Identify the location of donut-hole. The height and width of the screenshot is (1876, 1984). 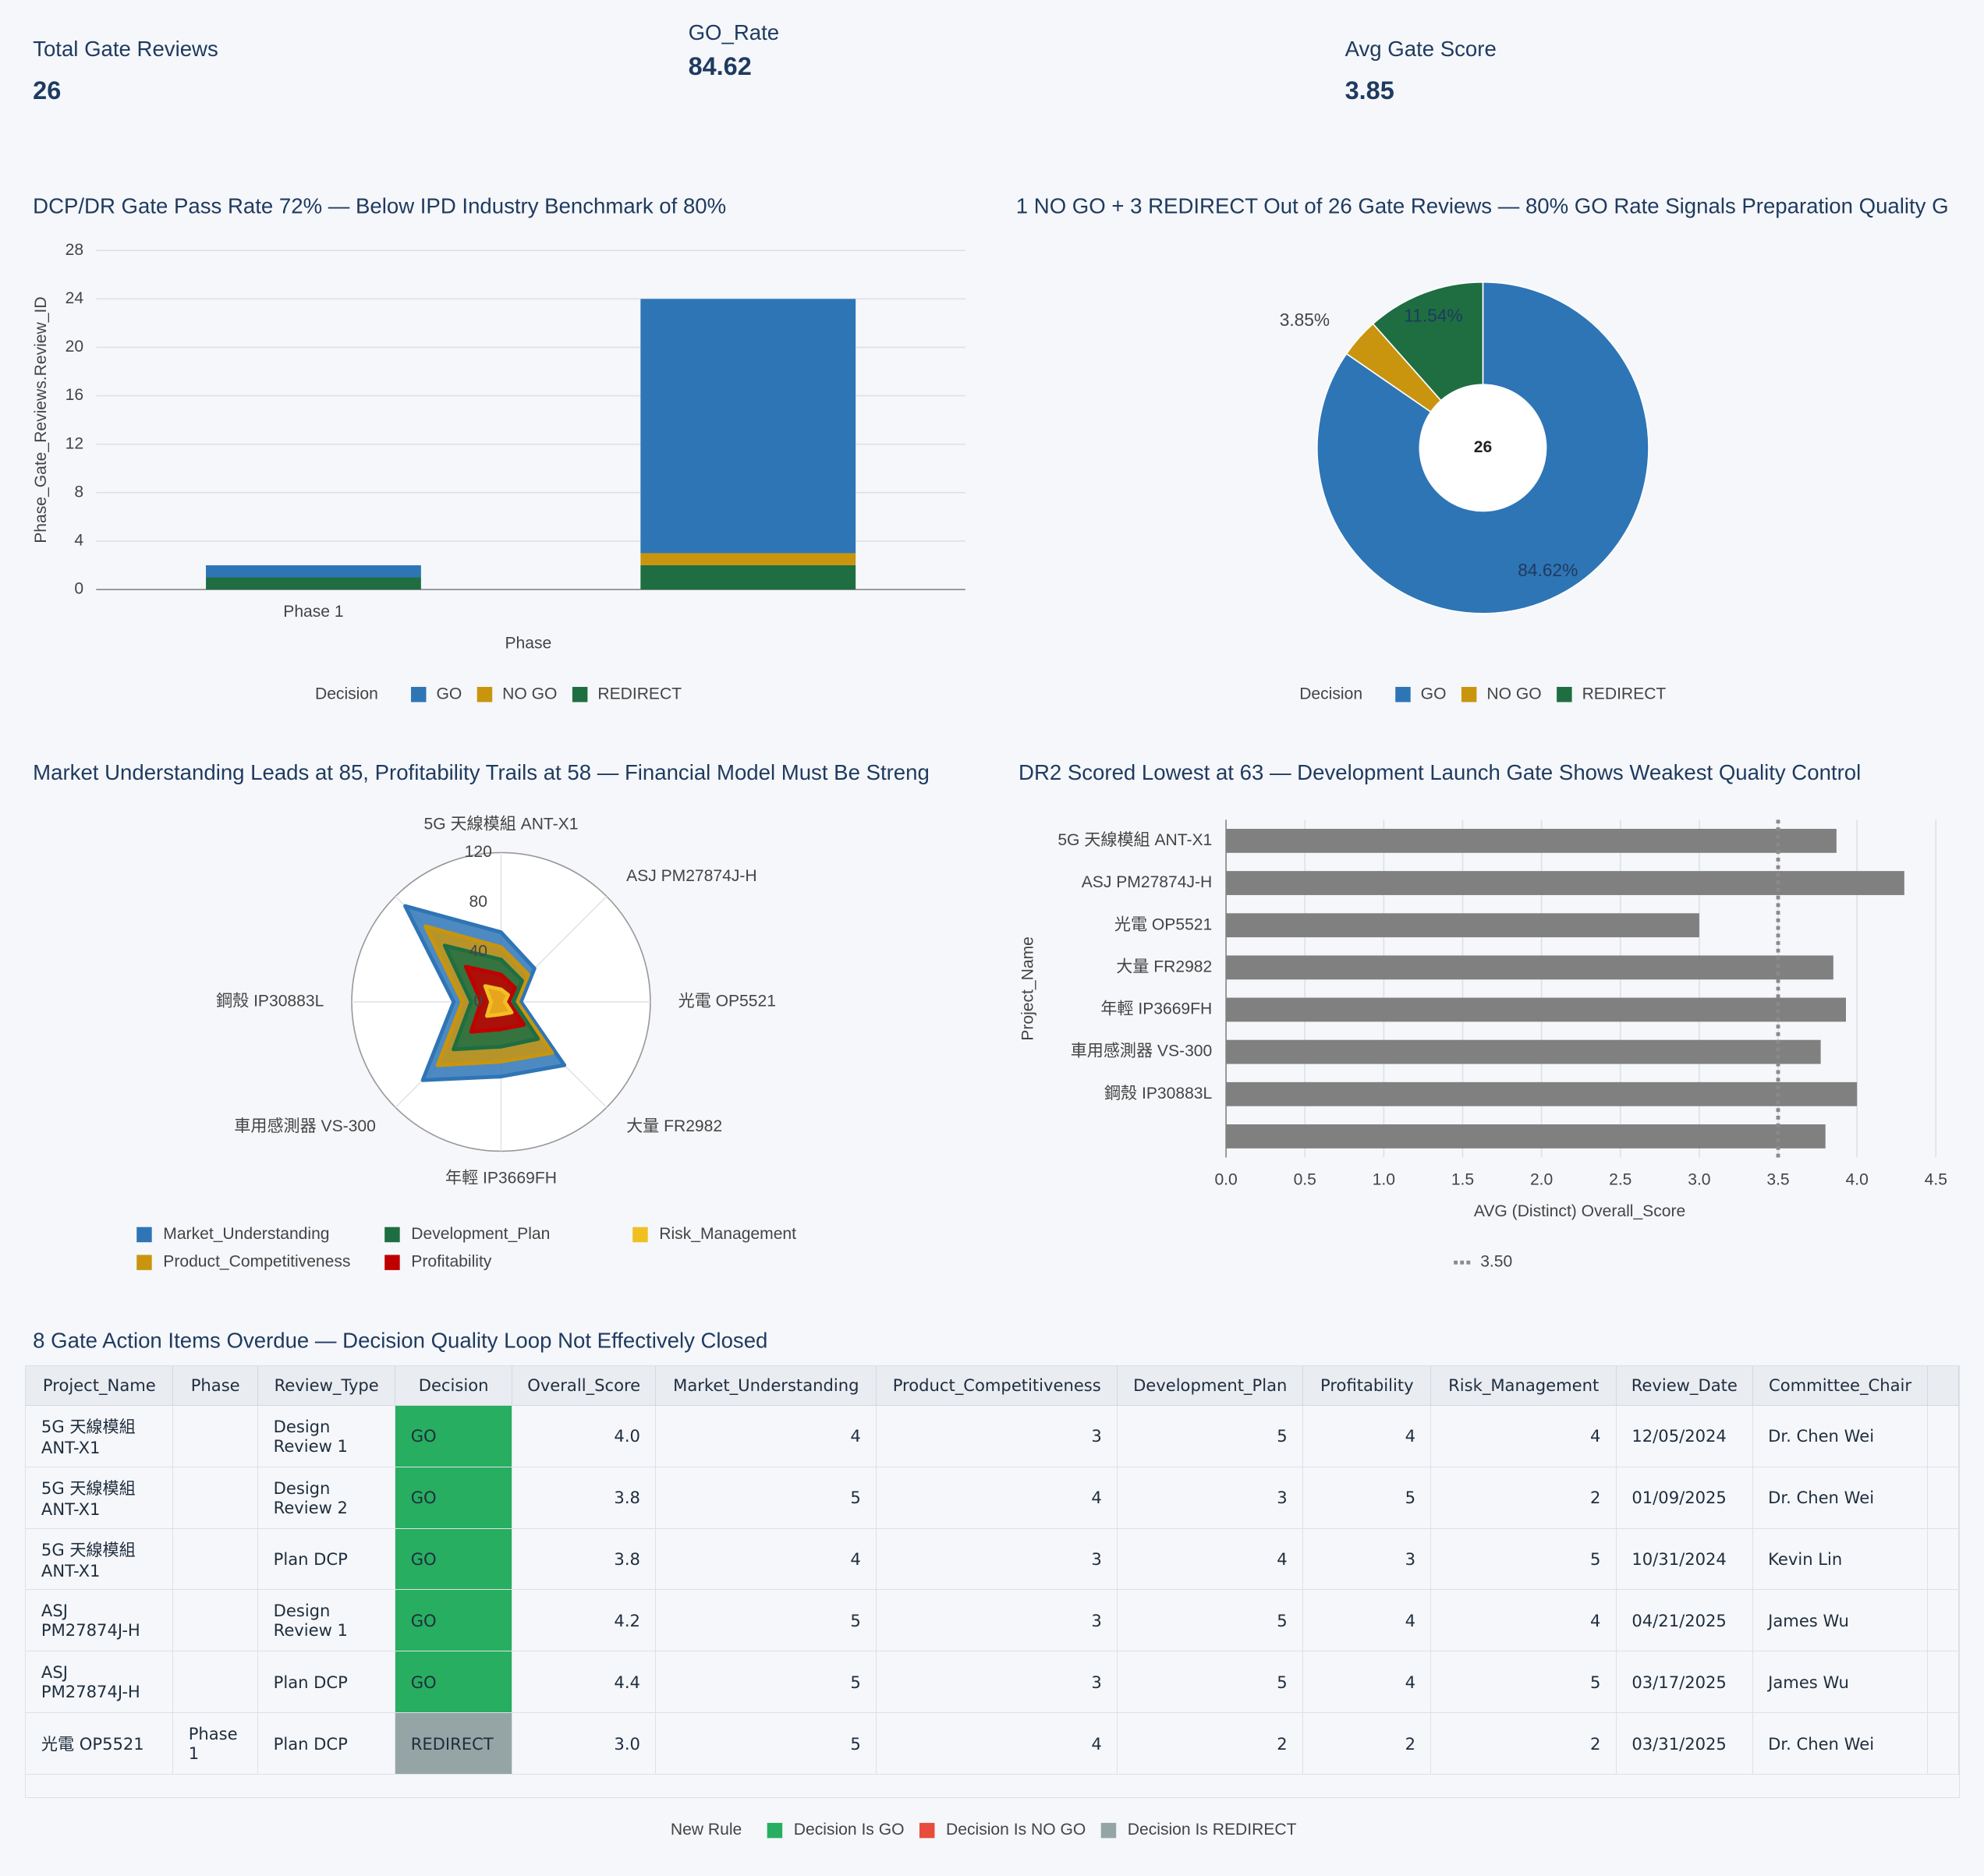
(1482, 447).